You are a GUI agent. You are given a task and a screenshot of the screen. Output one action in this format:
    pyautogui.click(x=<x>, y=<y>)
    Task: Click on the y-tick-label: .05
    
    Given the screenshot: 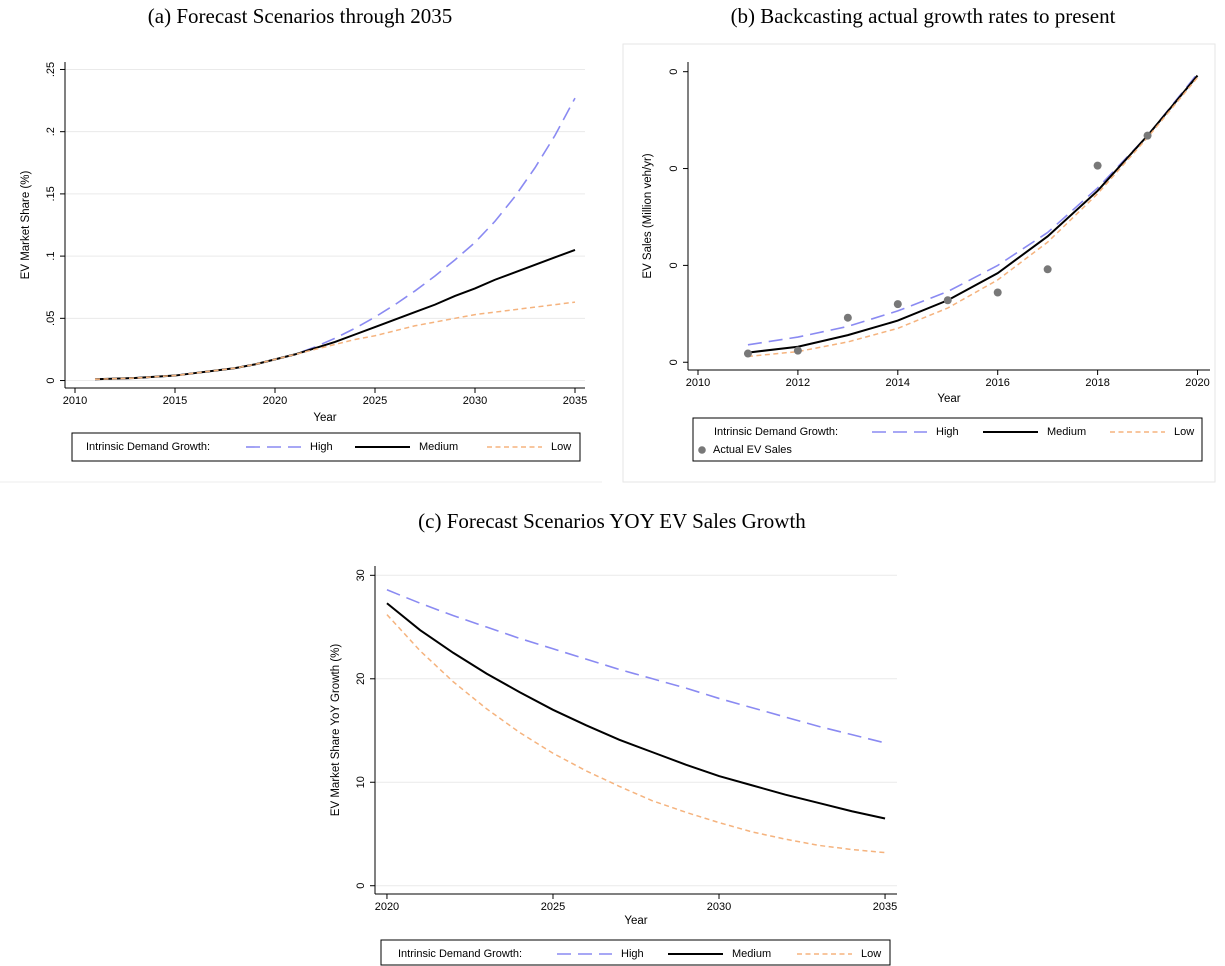 What is the action you would take?
    pyautogui.click(x=51, y=318)
    